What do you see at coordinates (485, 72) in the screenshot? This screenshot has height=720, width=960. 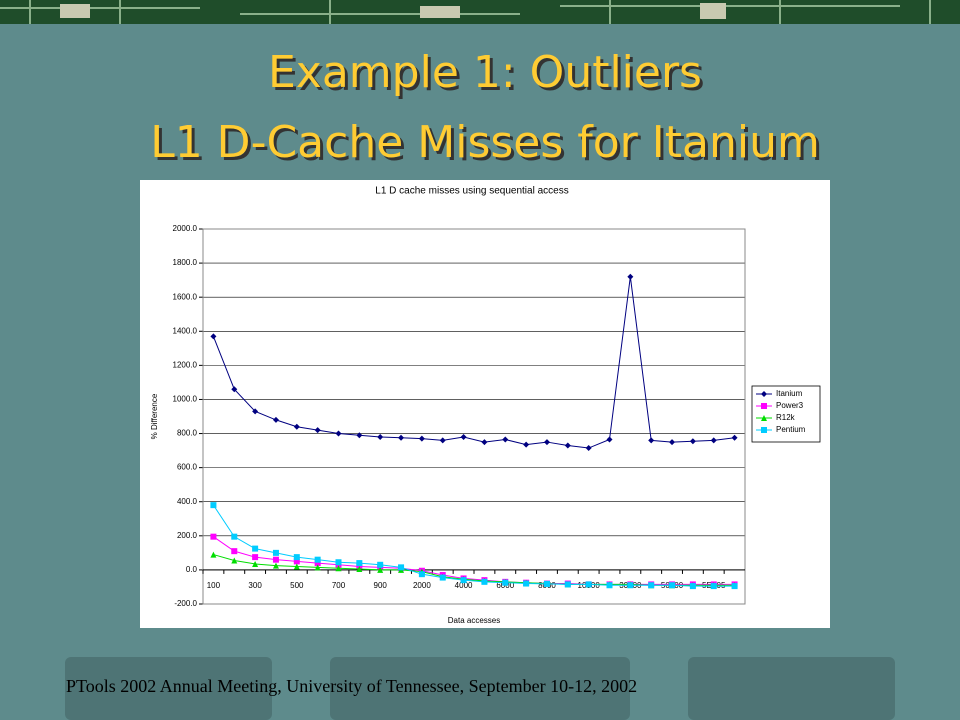 I see `title-line: Example 1: Outliers` at bounding box center [485, 72].